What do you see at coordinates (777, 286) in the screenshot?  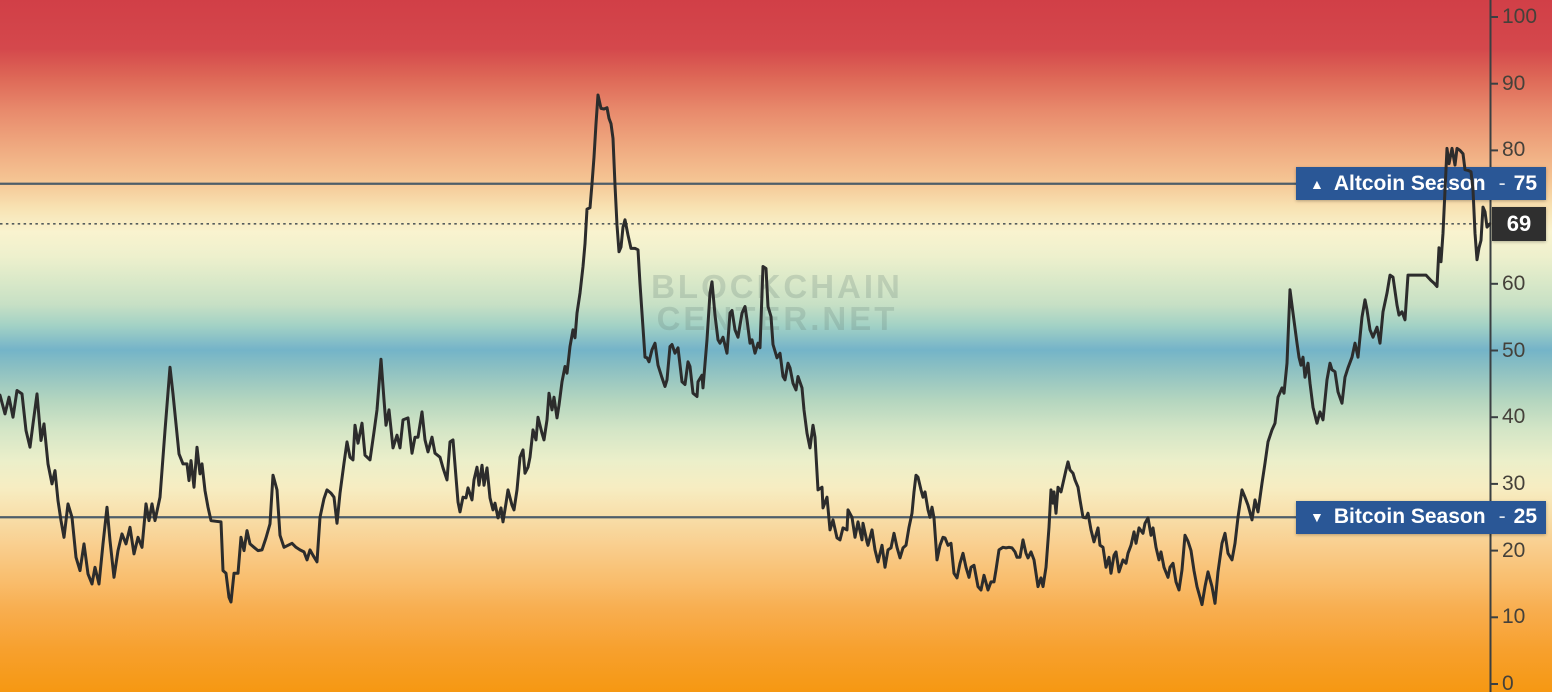 I see `watermark-line1: BLOCKCHAIN` at bounding box center [777, 286].